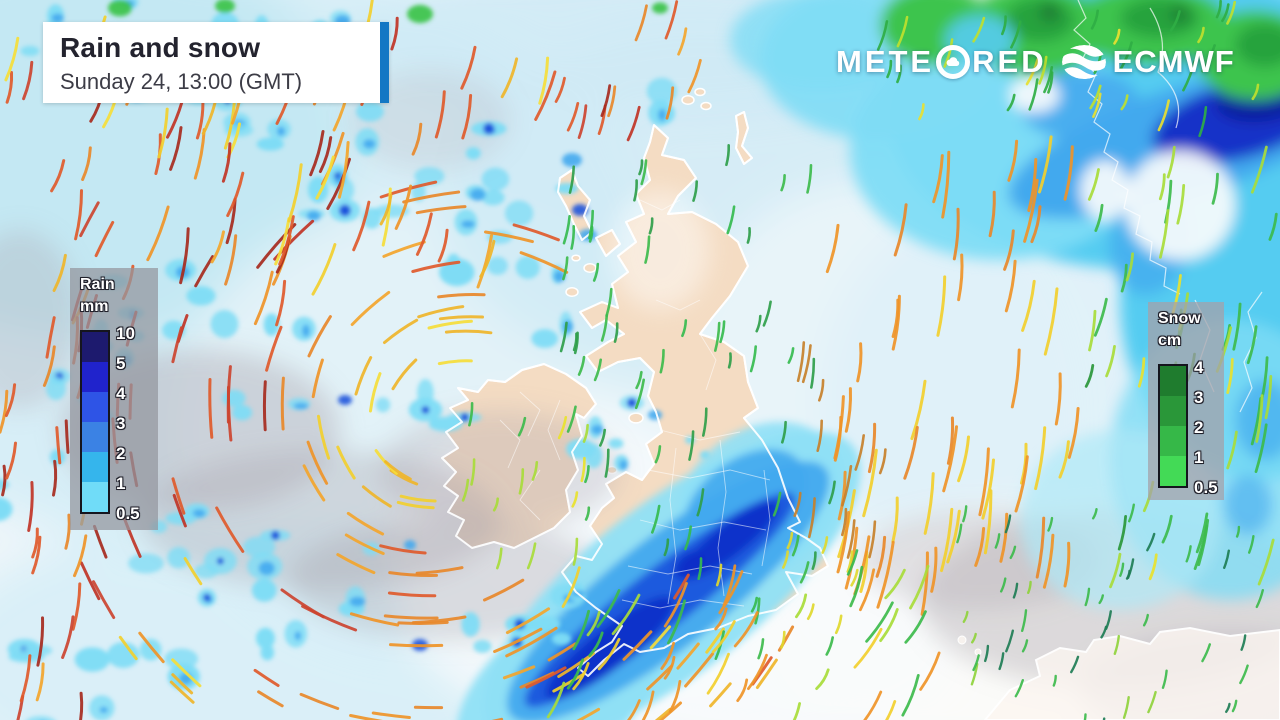  What do you see at coordinates (1170, 340) in the screenshot?
I see `snow-legend-unit: cm` at bounding box center [1170, 340].